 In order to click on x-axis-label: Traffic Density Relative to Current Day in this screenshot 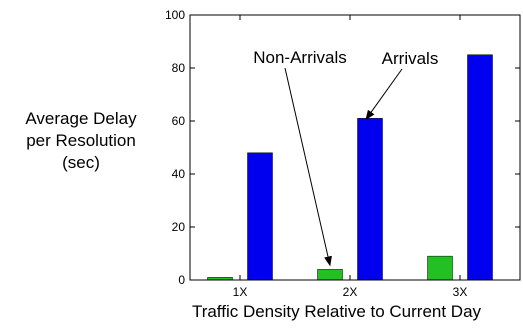, I will do `click(336, 311)`.